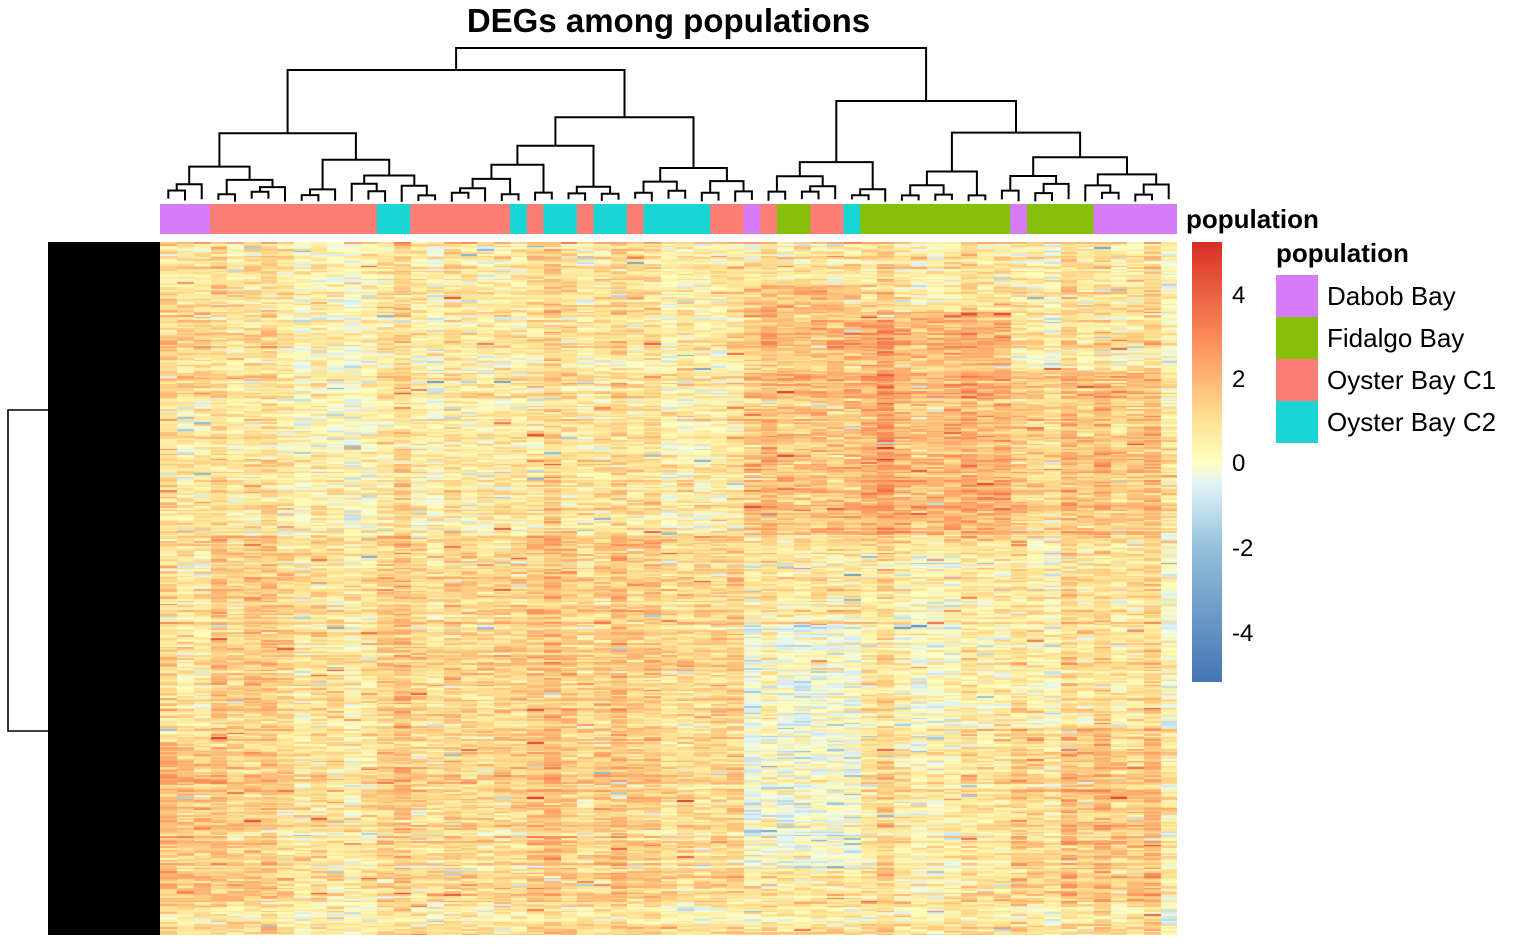 This screenshot has width=1540, height=951. I want to click on column-dendrogram, so click(668, 124).